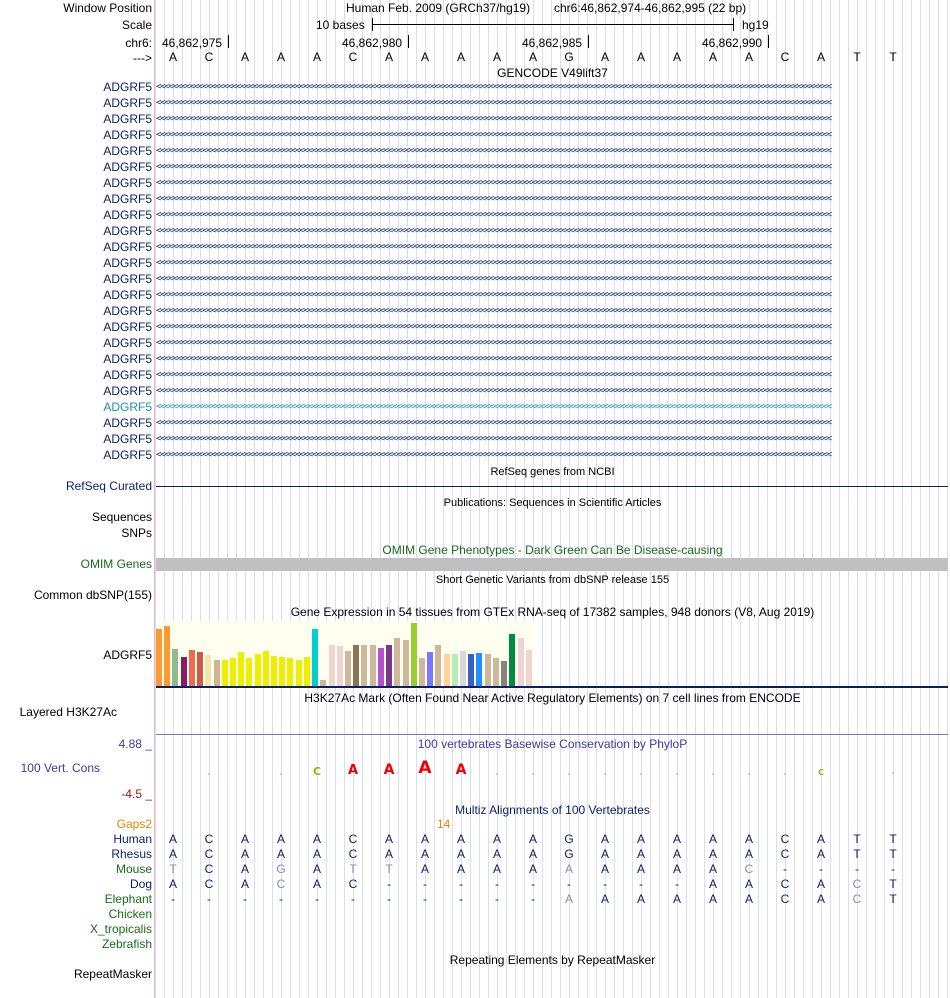  What do you see at coordinates (126, 944) in the screenshot?
I see `species-label: Zebrafish` at bounding box center [126, 944].